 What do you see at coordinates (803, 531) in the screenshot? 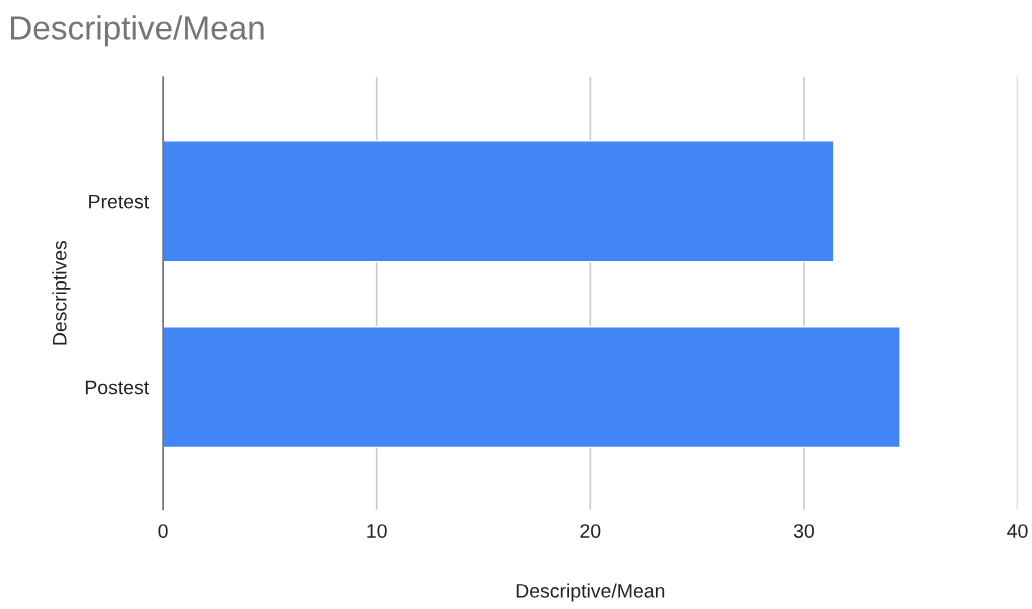
I see `x-tick-label: 30` at bounding box center [803, 531].